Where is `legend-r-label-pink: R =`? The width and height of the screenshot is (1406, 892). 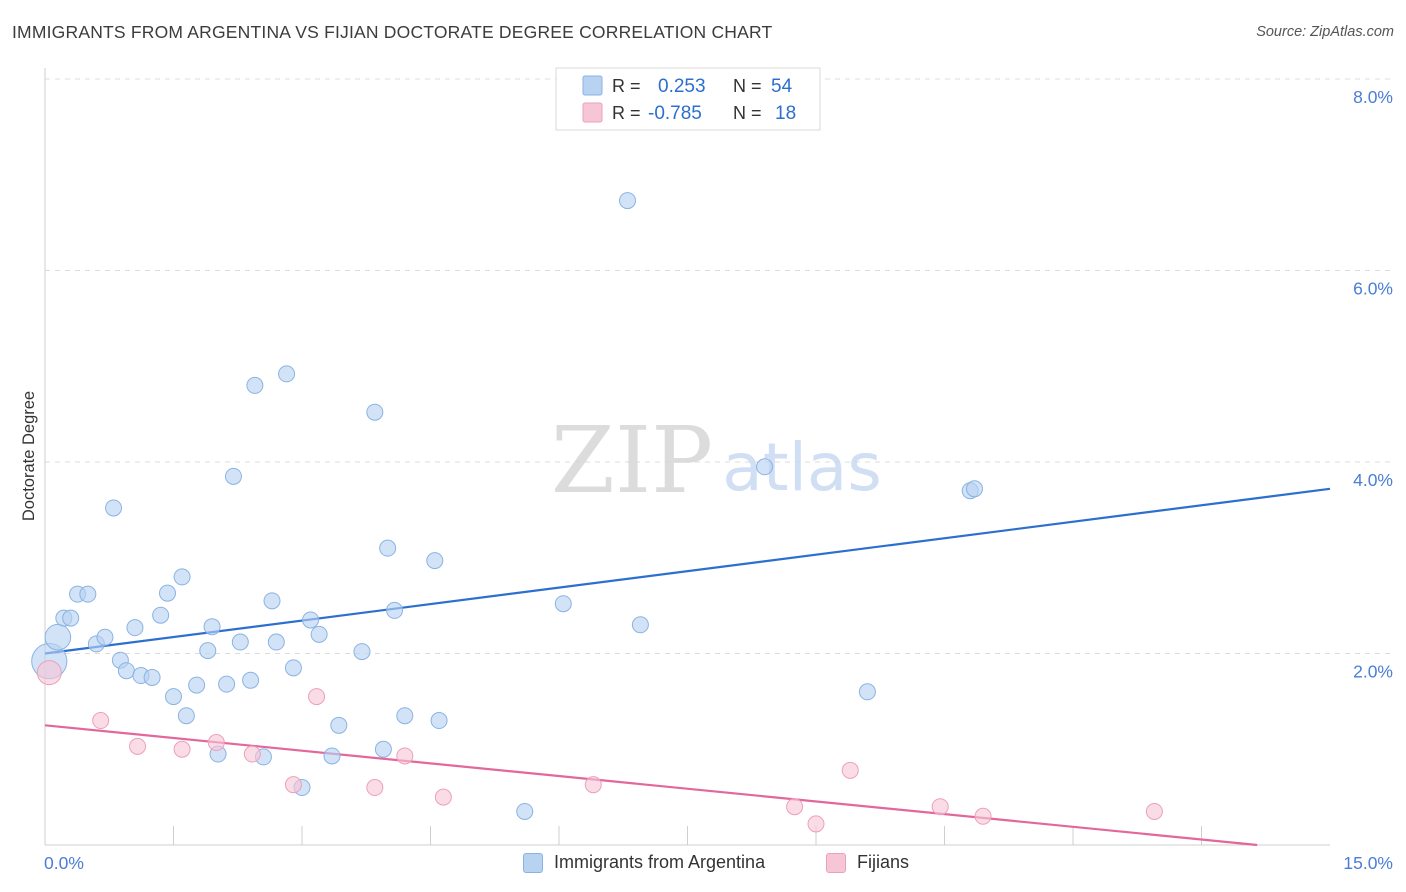 legend-r-label-pink: R = is located at coordinates (626, 113).